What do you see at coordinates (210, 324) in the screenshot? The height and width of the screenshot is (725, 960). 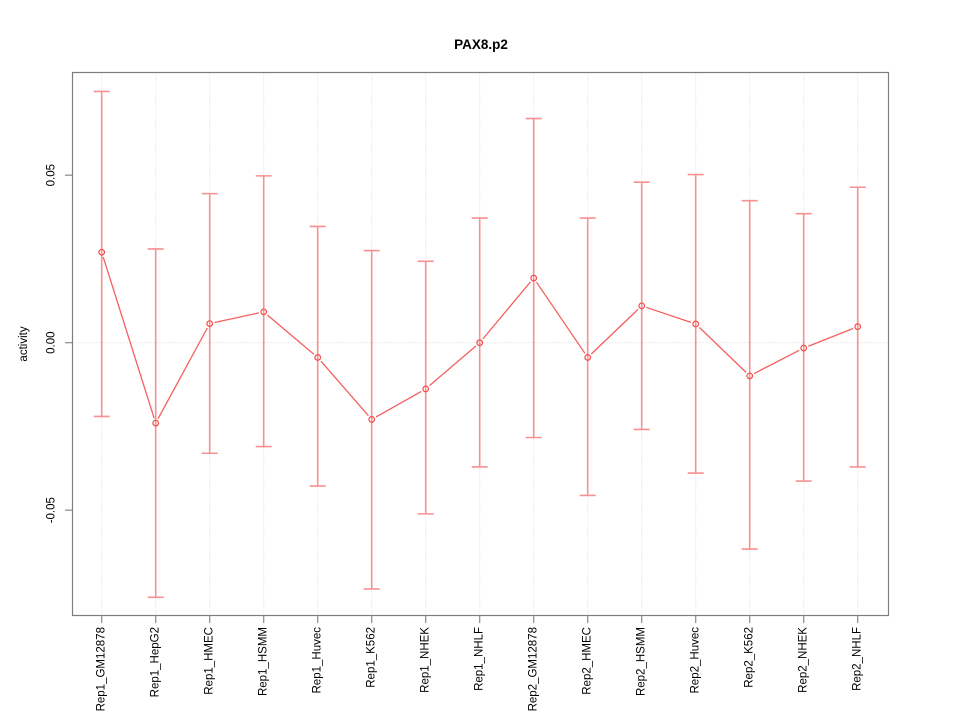 I see `data-point-Rep1_HMEC` at bounding box center [210, 324].